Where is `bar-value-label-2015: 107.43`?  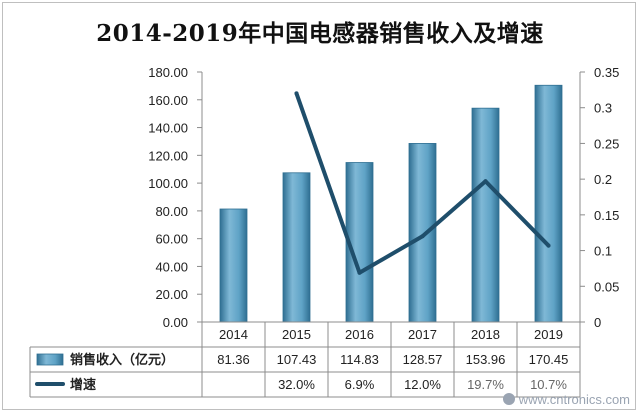 bar-value-label-2015: 107.43 is located at coordinates (297, 359).